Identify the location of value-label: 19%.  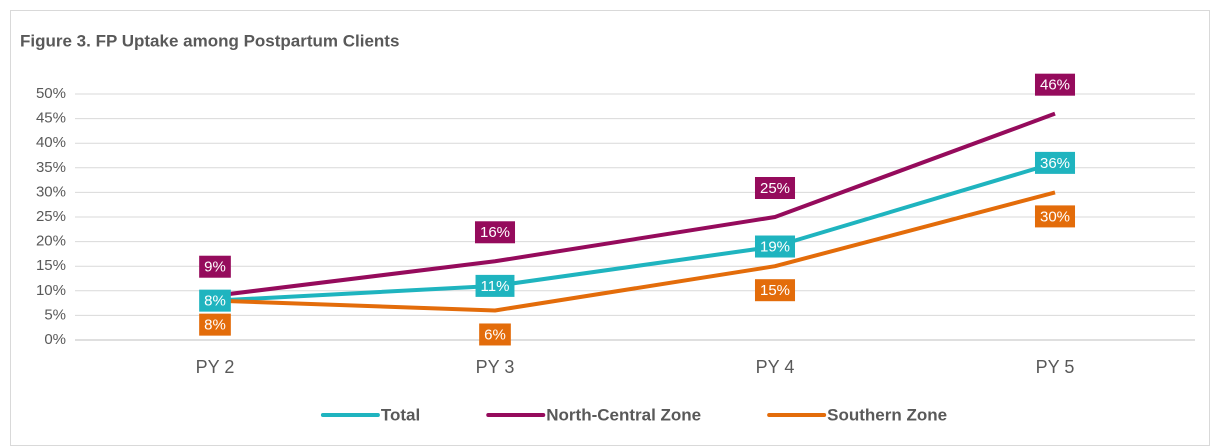
(775, 246).